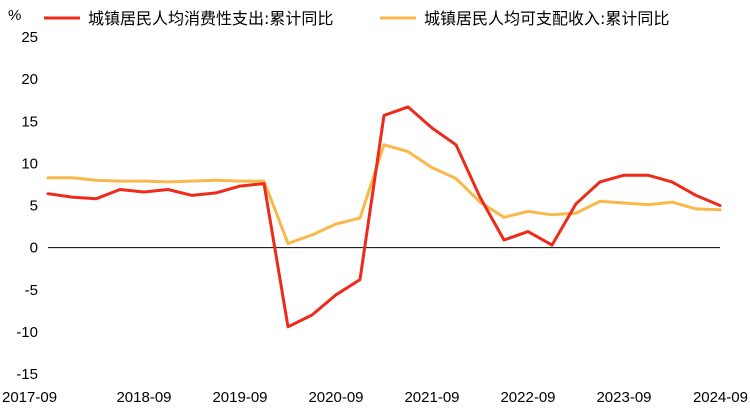 The image size is (750, 408). What do you see at coordinates (239, 397) in the screenshot?
I see `x-tick-label: 2019-09` at bounding box center [239, 397].